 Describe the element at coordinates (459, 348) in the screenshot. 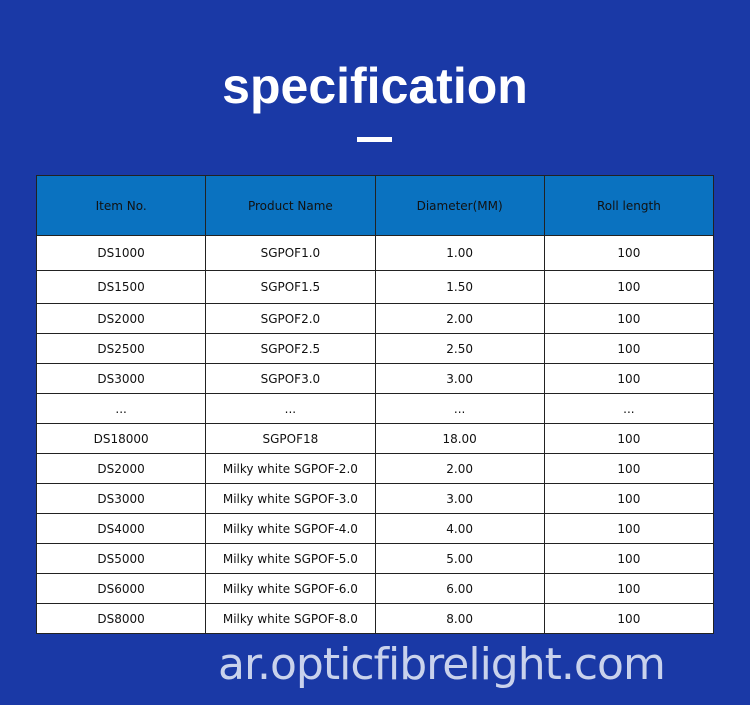

I see `table-cell: 2.50` at that location.